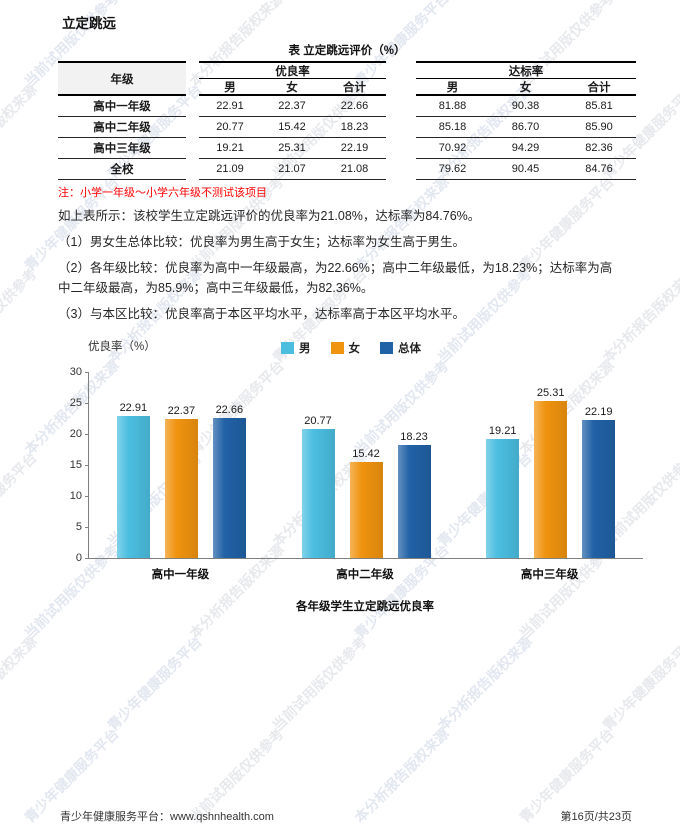  Describe the element at coordinates (414, 437) in the screenshot. I see `bar-value-label: 18.23` at that location.